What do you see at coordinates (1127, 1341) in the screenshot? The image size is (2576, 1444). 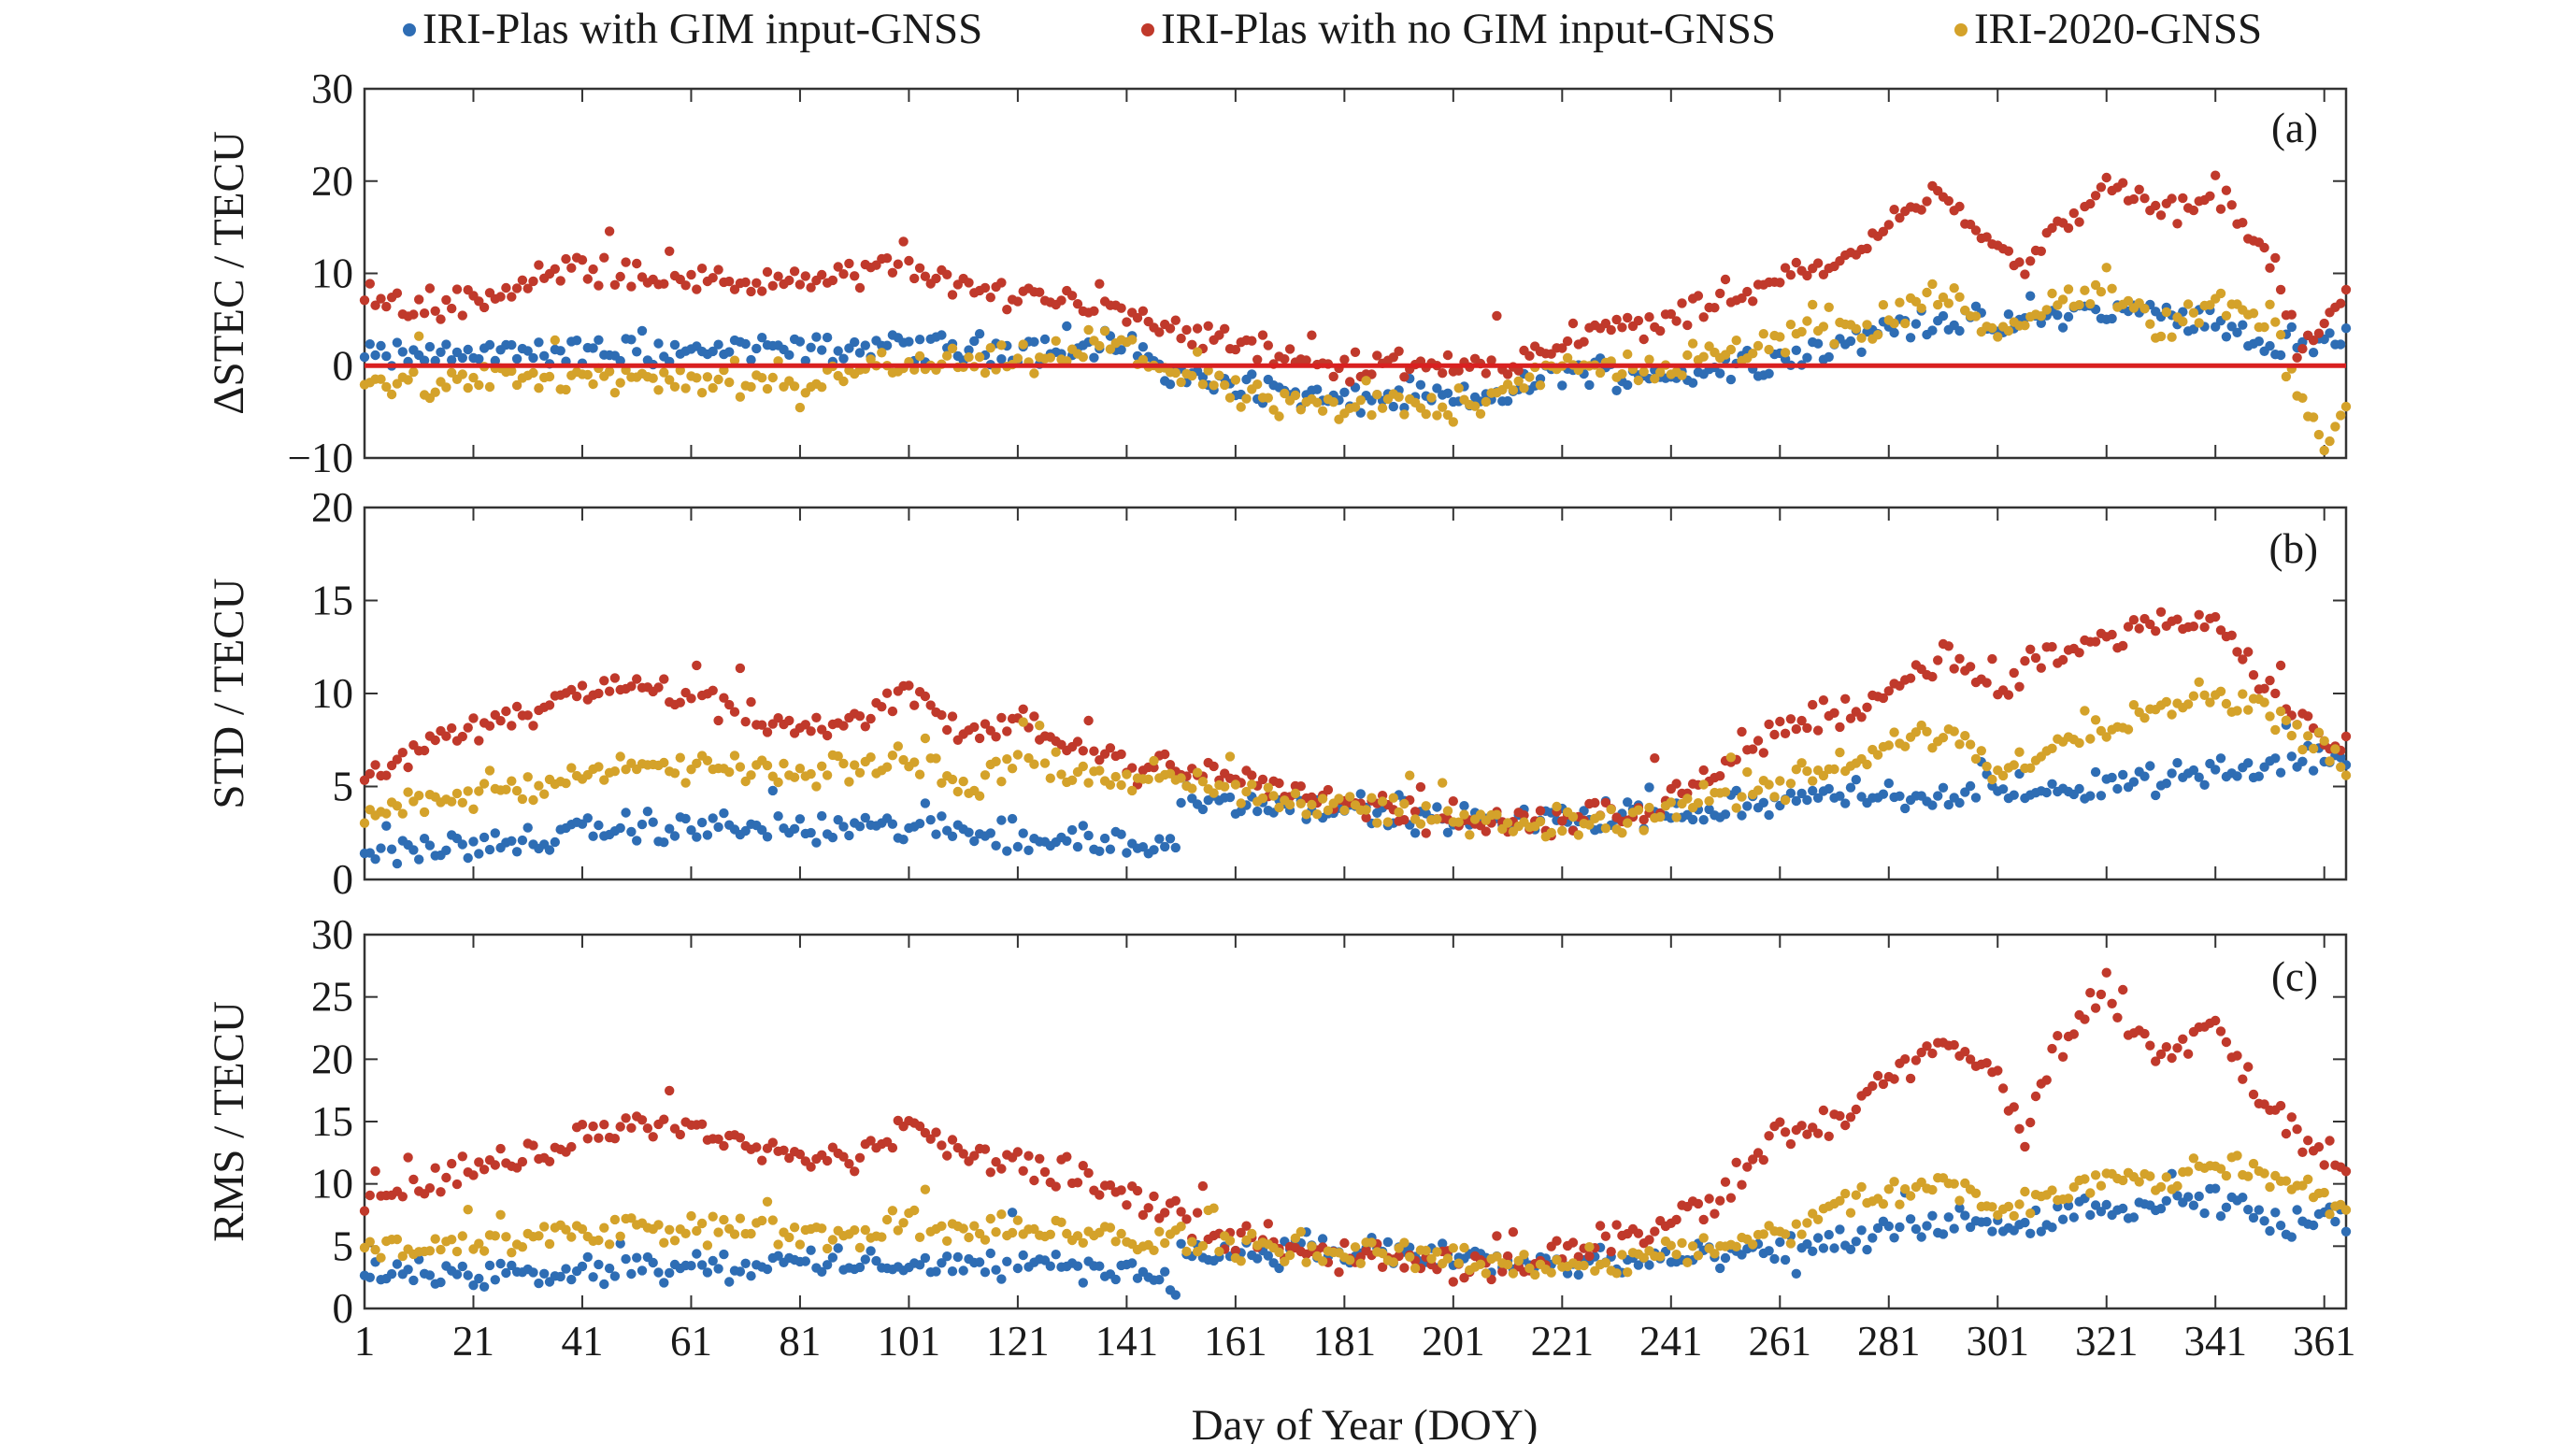 I see `x-tick-label: 141` at bounding box center [1127, 1341].